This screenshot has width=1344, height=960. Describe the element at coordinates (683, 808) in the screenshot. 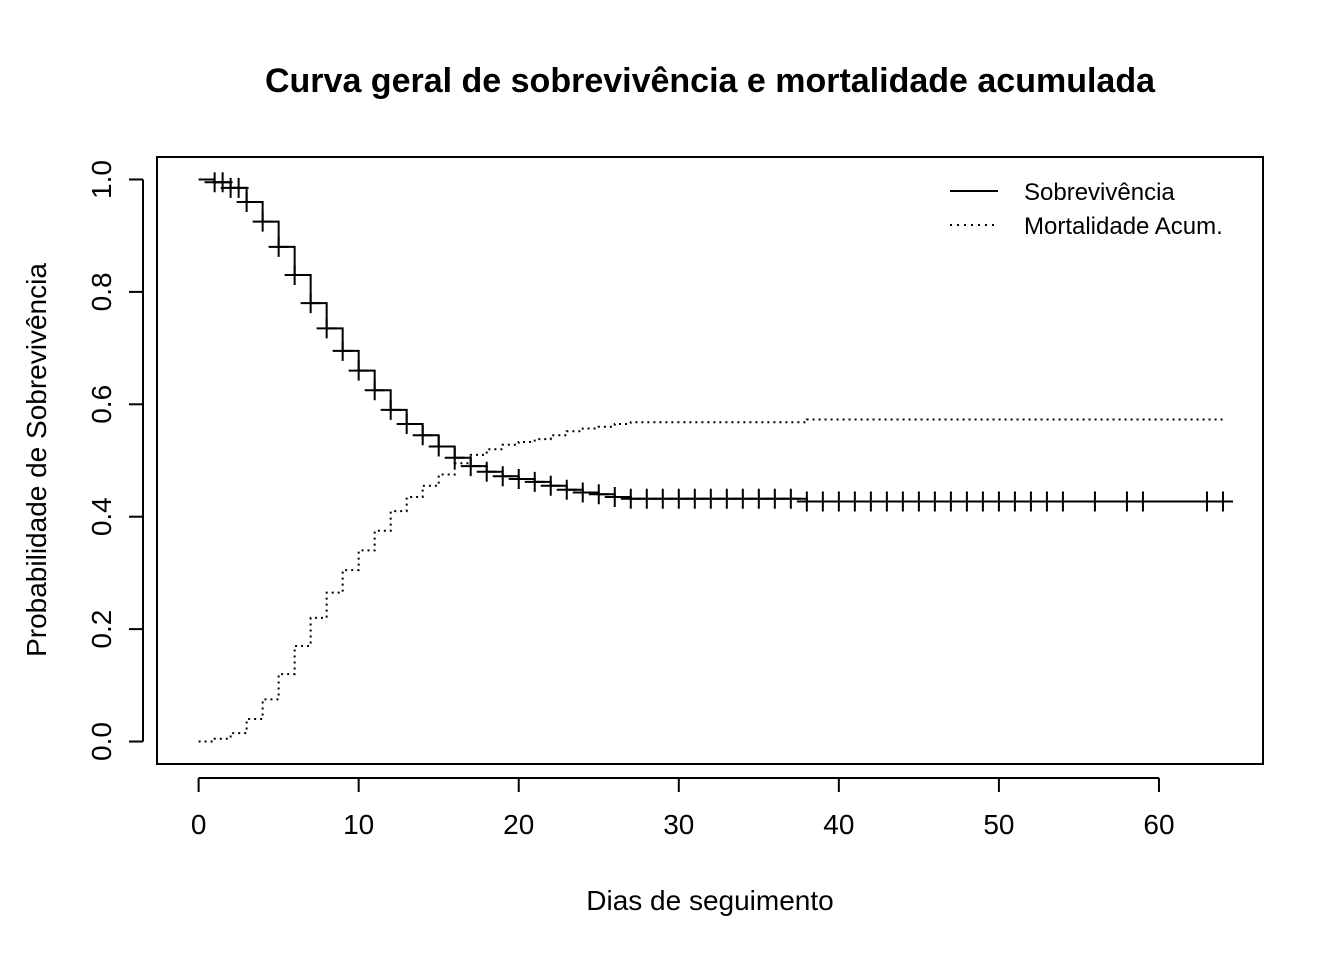

I see `x-axis: 0 10 20 30 40 50 60` at that location.